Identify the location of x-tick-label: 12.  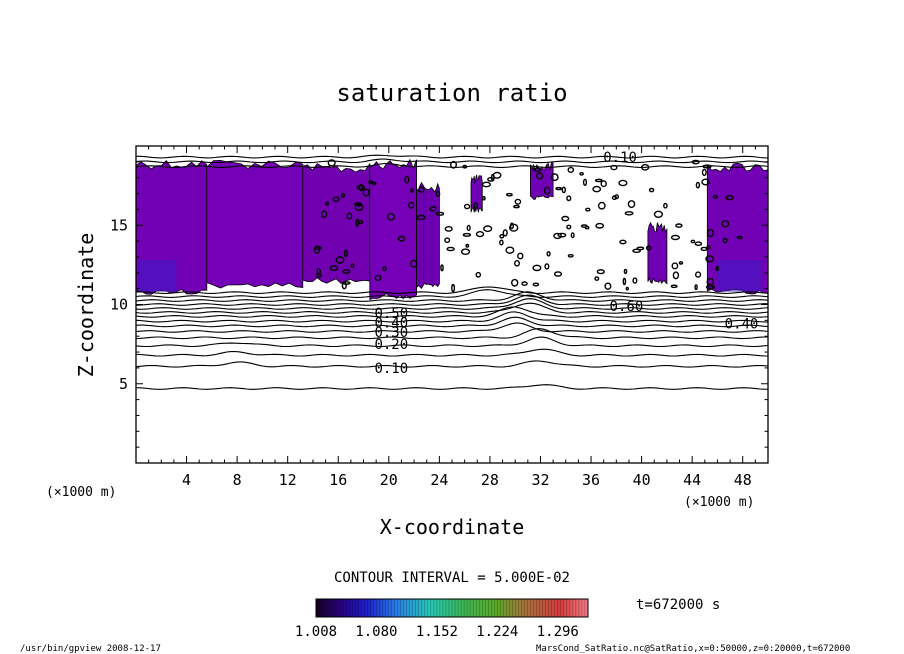
(288, 480).